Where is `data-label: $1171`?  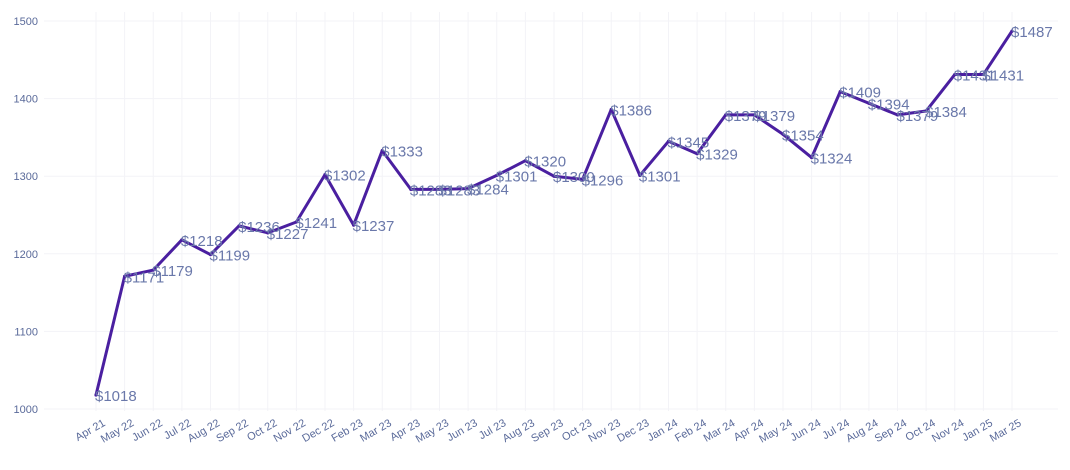 data-label: $1171 is located at coordinates (144, 277).